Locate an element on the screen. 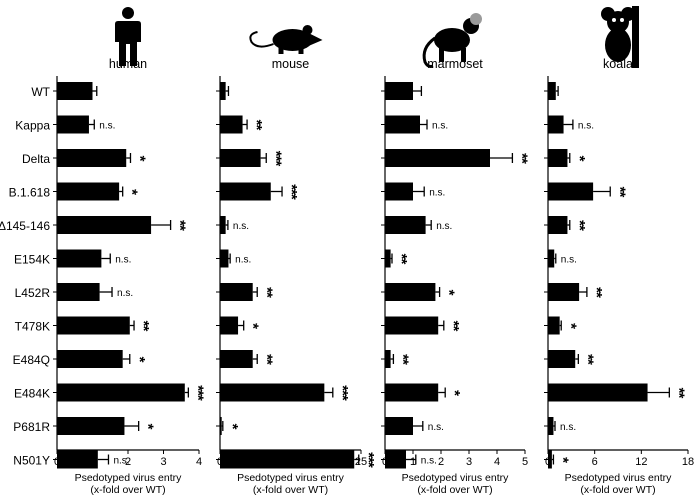 The height and width of the screenshot is (498, 696). category-label: P681R is located at coordinates (31, 427).